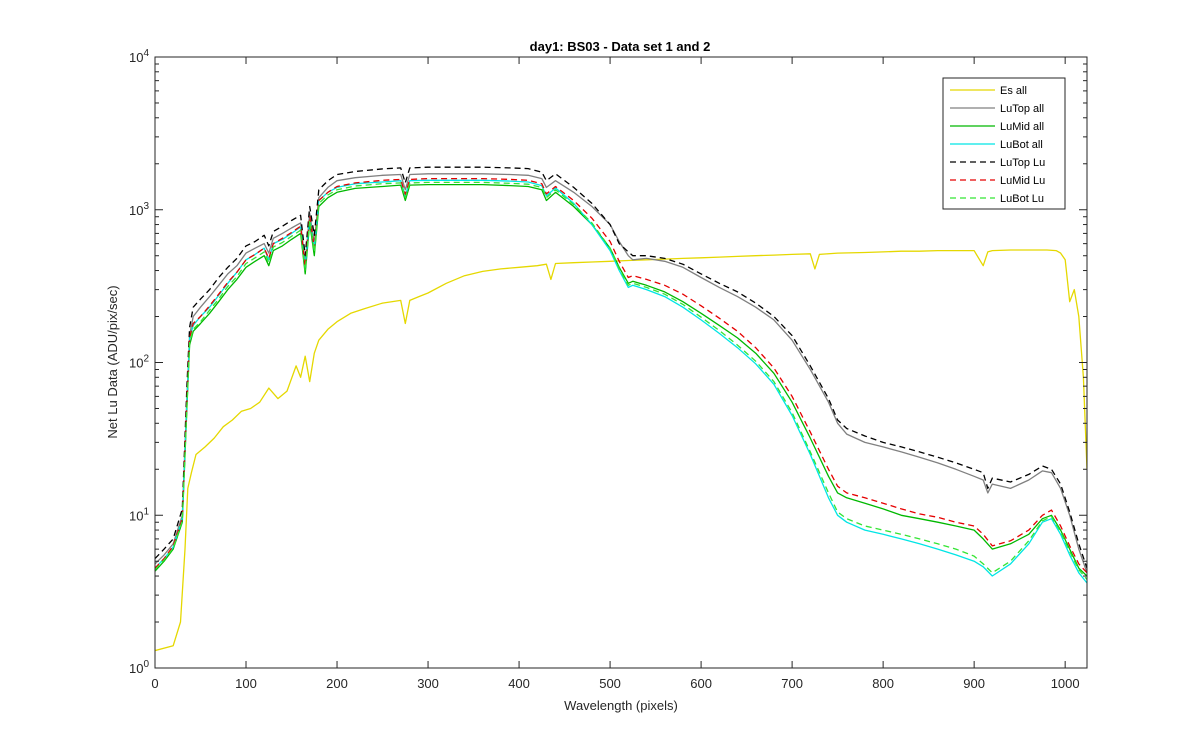  What do you see at coordinates (337, 683) in the screenshot?
I see `x-tick-label: 200` at bounding box center [337, 683].